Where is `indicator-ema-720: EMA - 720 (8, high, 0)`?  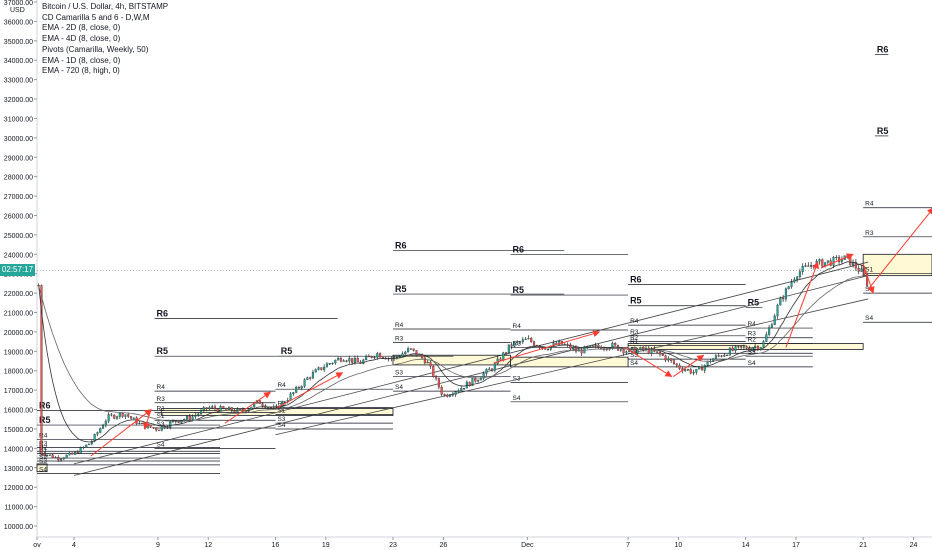 indicator-ema-720: EMA - 720 (8, high, 0) is located at coordinates (81, 71).